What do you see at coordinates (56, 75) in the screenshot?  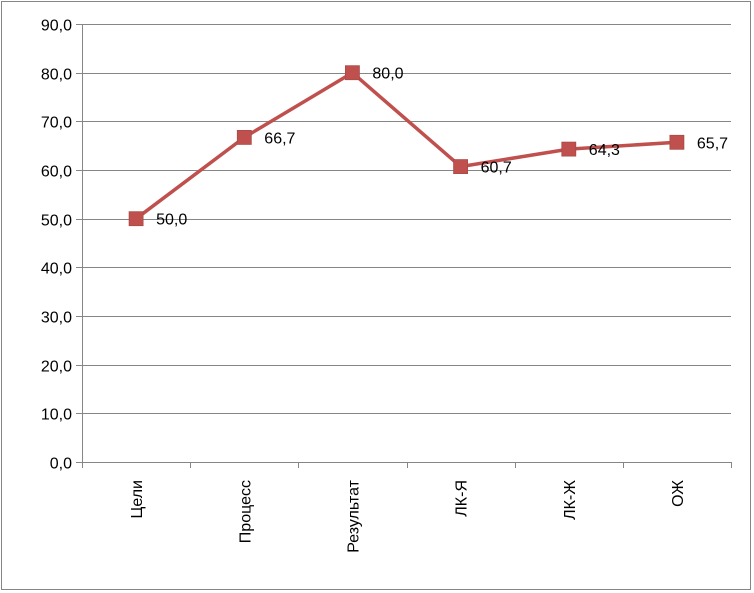 I see `y-tick-label: 80,0` at bounding box center [56, 75].